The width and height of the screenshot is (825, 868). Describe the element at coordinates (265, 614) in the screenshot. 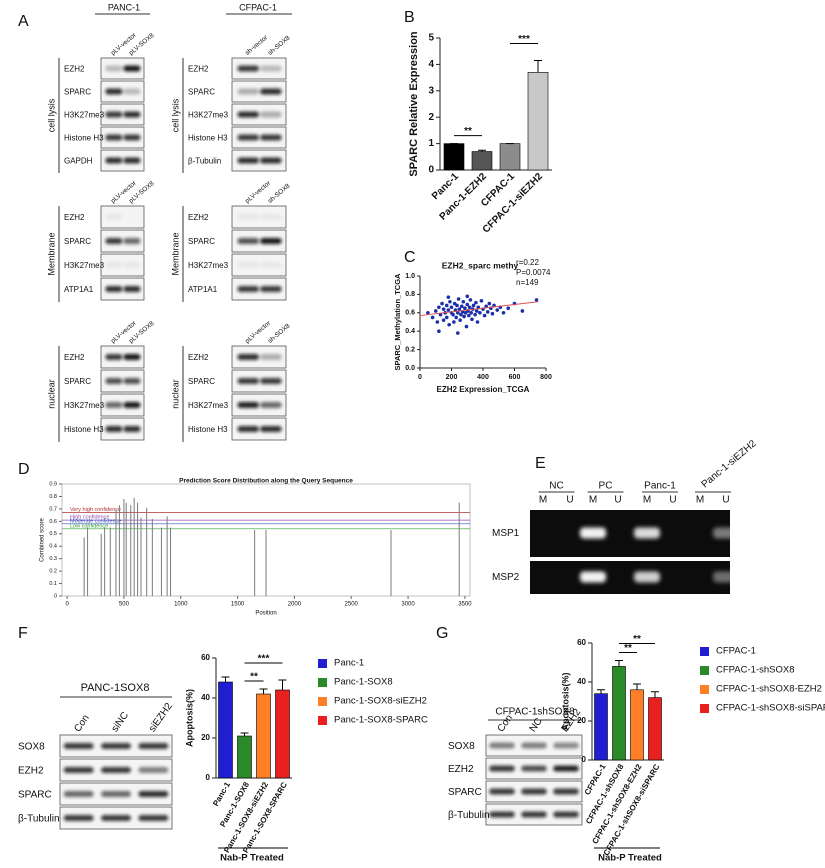

I see `x-axis-label: Position` at that location.